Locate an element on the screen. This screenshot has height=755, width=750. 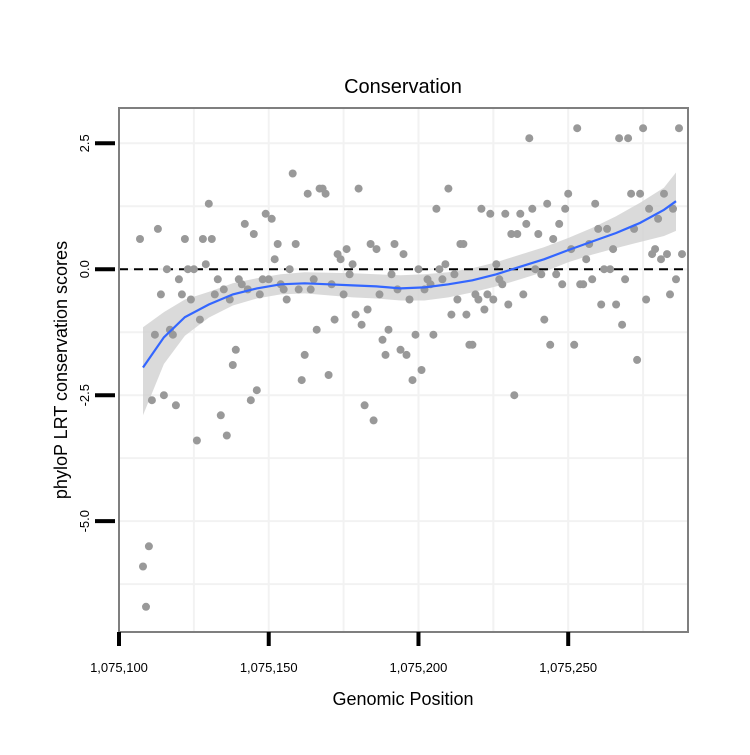
y-tick-label: -2.5 is located at coordinates (84, 395).